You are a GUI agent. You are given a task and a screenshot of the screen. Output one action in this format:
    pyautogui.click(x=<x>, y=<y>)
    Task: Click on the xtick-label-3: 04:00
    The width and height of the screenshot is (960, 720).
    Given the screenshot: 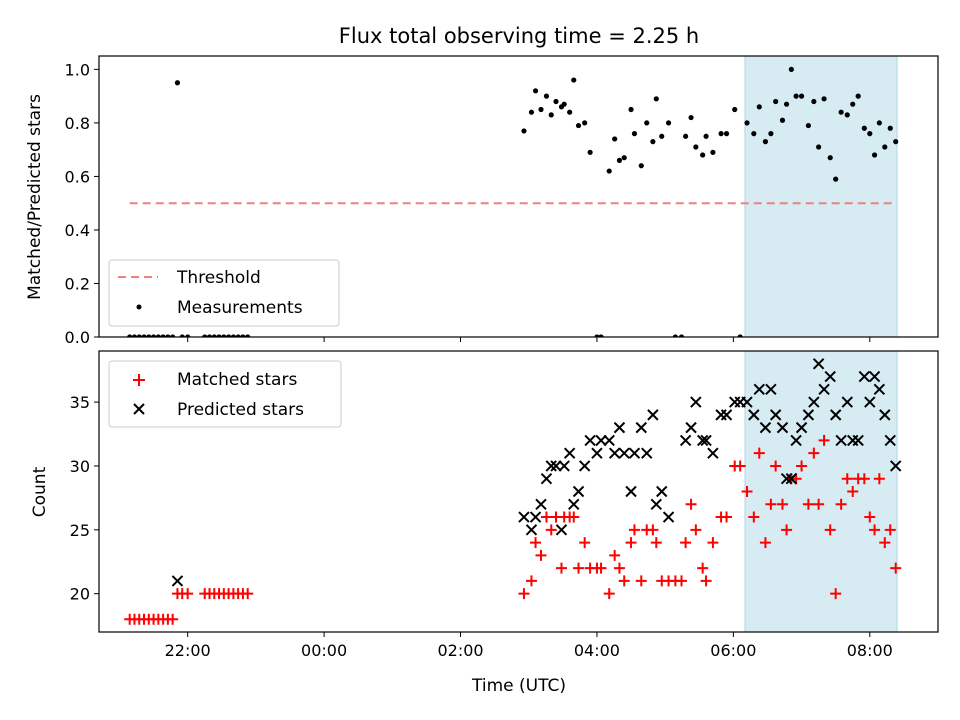 What is the action you would take?
    pyautogui.click(x=597, y=650)
    